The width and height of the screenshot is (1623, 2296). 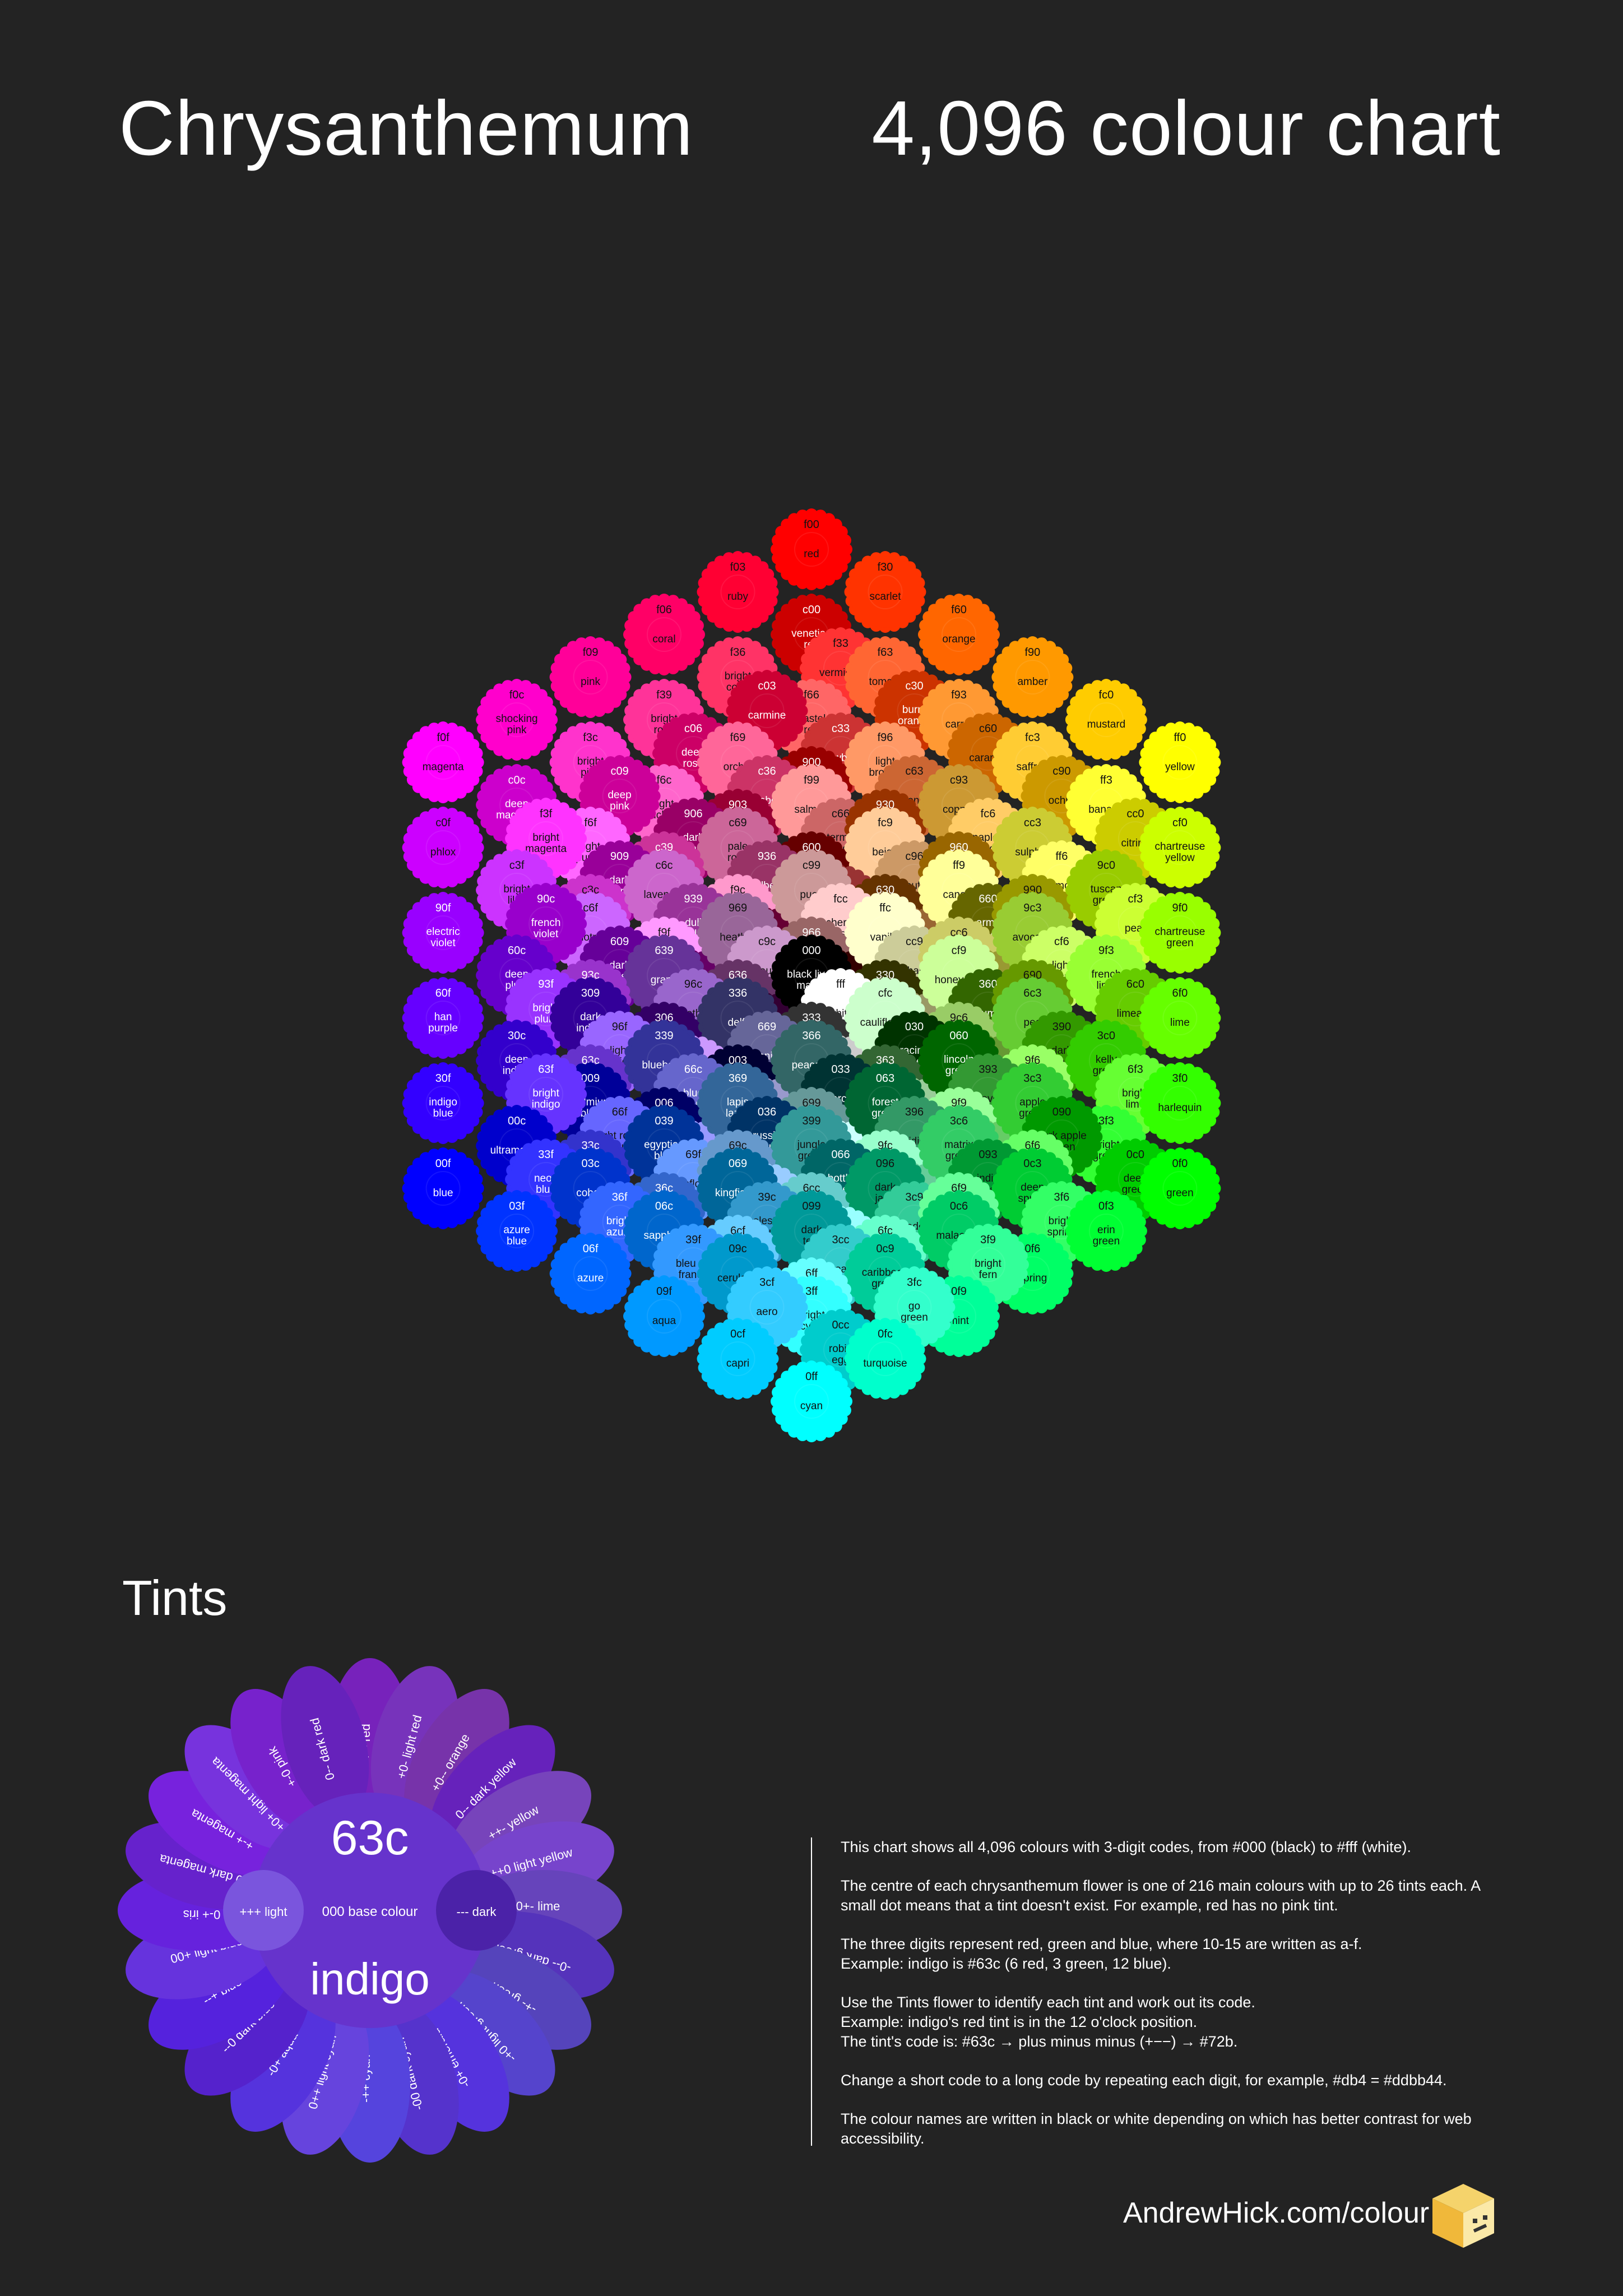 What do you see at coordinates (443, 908) in the screenshot?
I see `flower-code: 90f` at bounding box center [443, 908].